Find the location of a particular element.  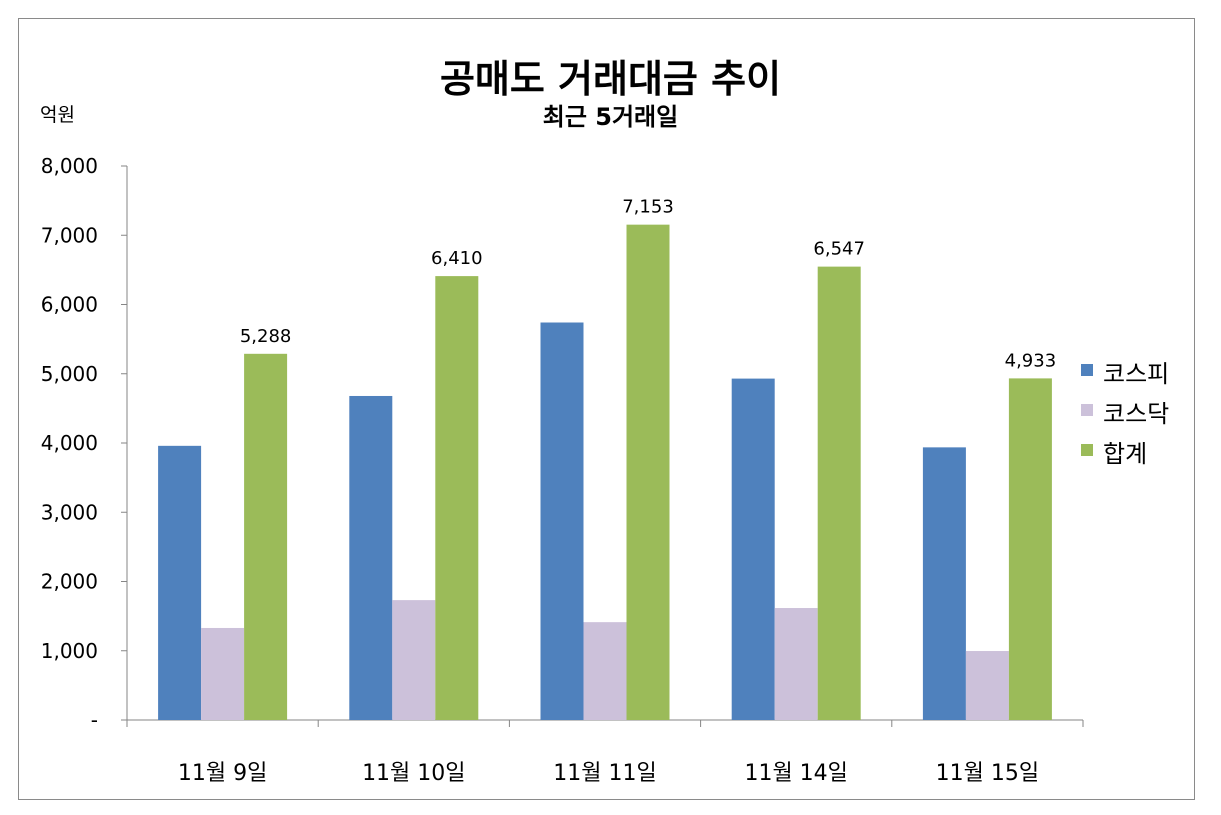

x-tick-label: 11월 14일 is located at coordinates (795, 773).